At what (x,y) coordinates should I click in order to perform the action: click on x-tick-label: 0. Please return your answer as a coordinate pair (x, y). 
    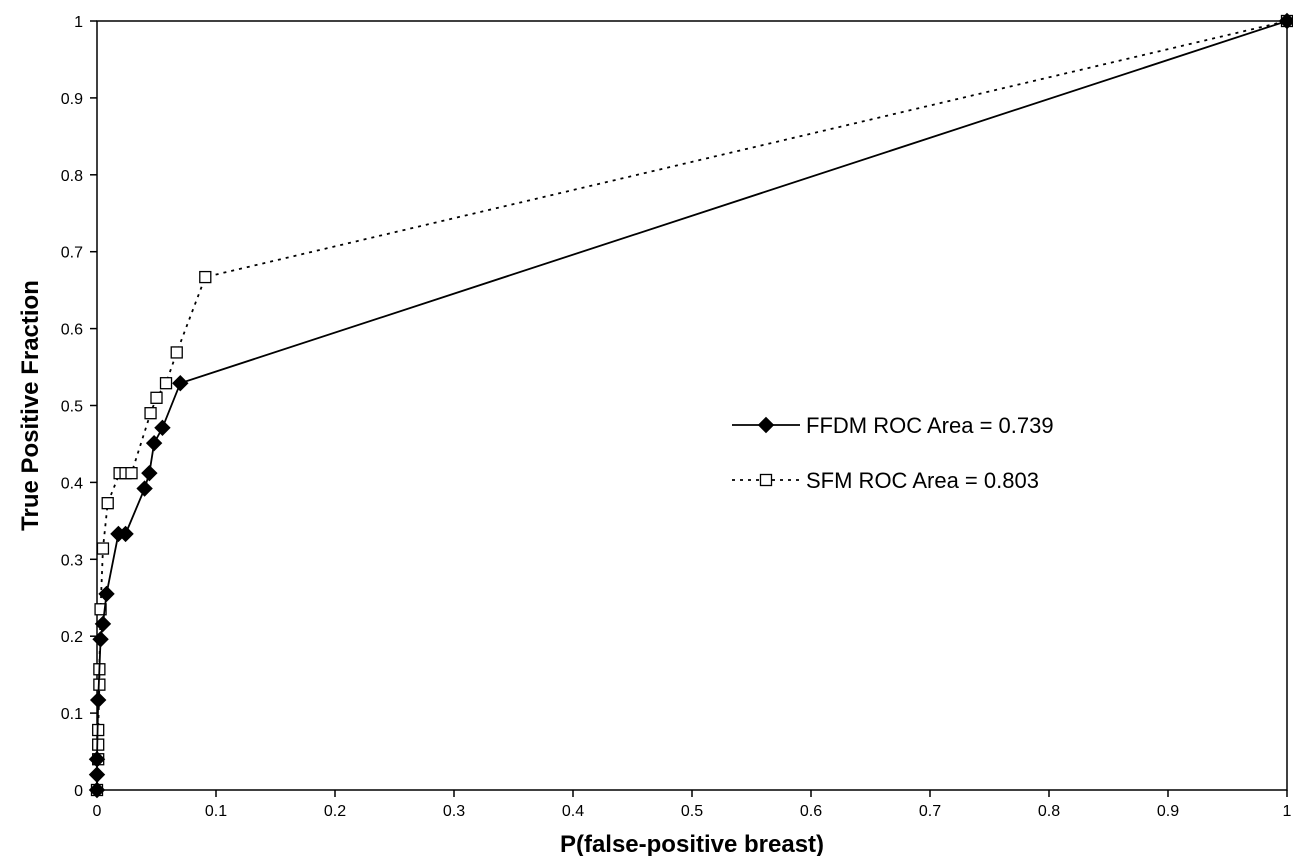
    Looking at the image, I should click on (97, 811).